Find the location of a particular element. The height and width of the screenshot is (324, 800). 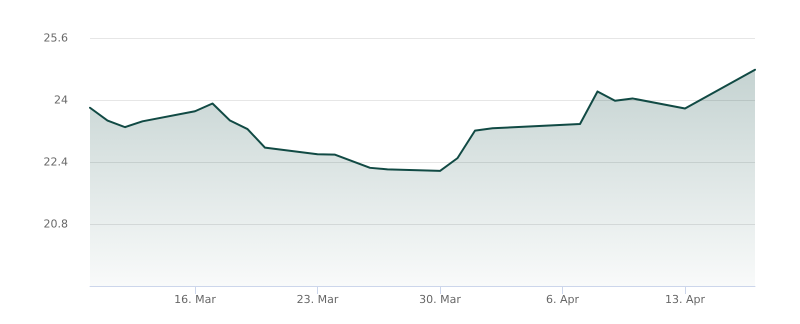

x-tick-label: 30. Mar is located at coordinates (440, 299).